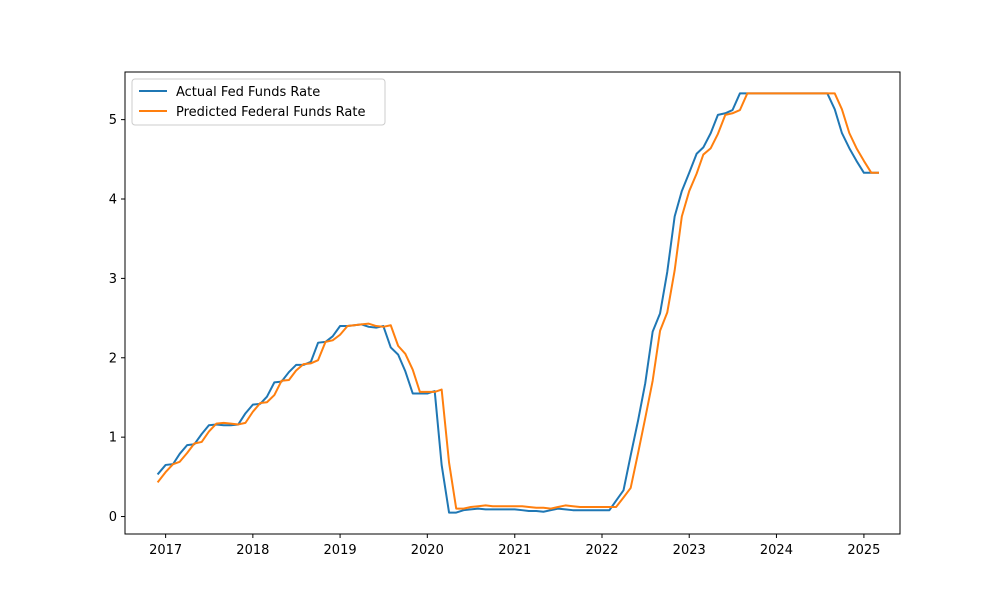 Image resolution: width=1000 pixels, height=600 pixels. Describe the element at coordinates (340, 550) in the screenshot. I see `x-tick-label: 2019` at that location.